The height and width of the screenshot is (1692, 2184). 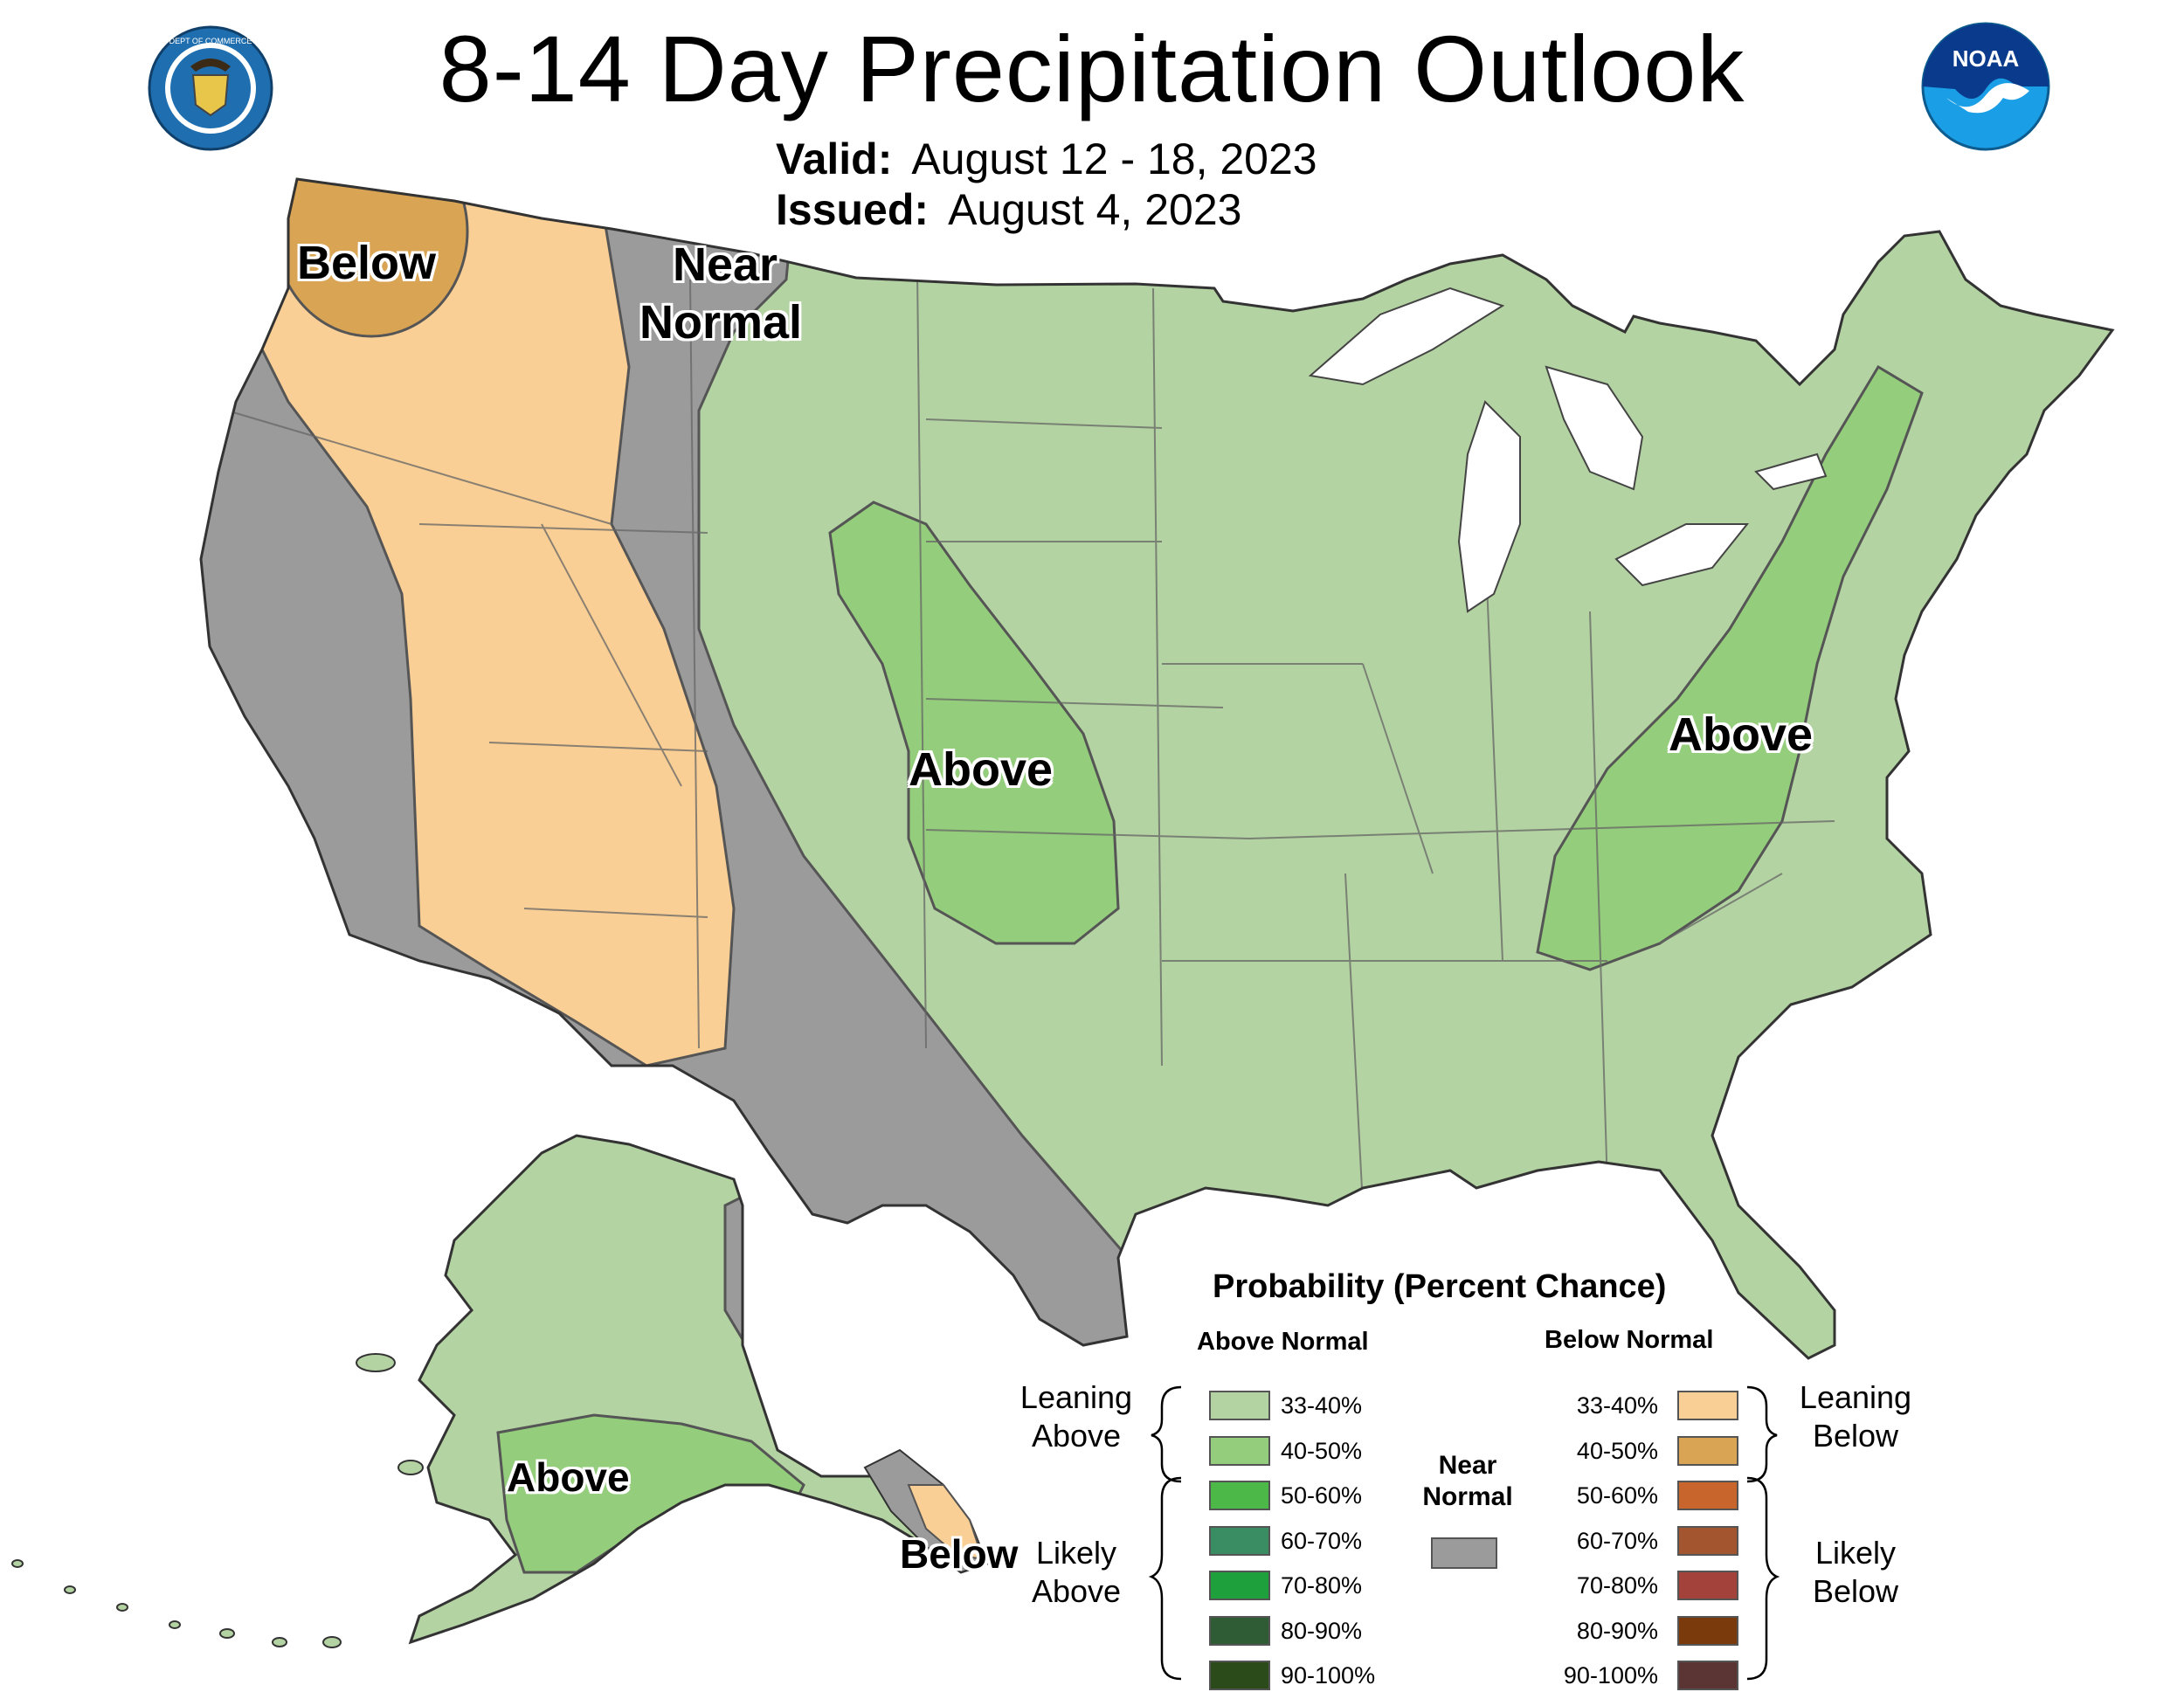 I want to click on legend-below-range-label: 50-60%, so click(x=1617, y=1496).